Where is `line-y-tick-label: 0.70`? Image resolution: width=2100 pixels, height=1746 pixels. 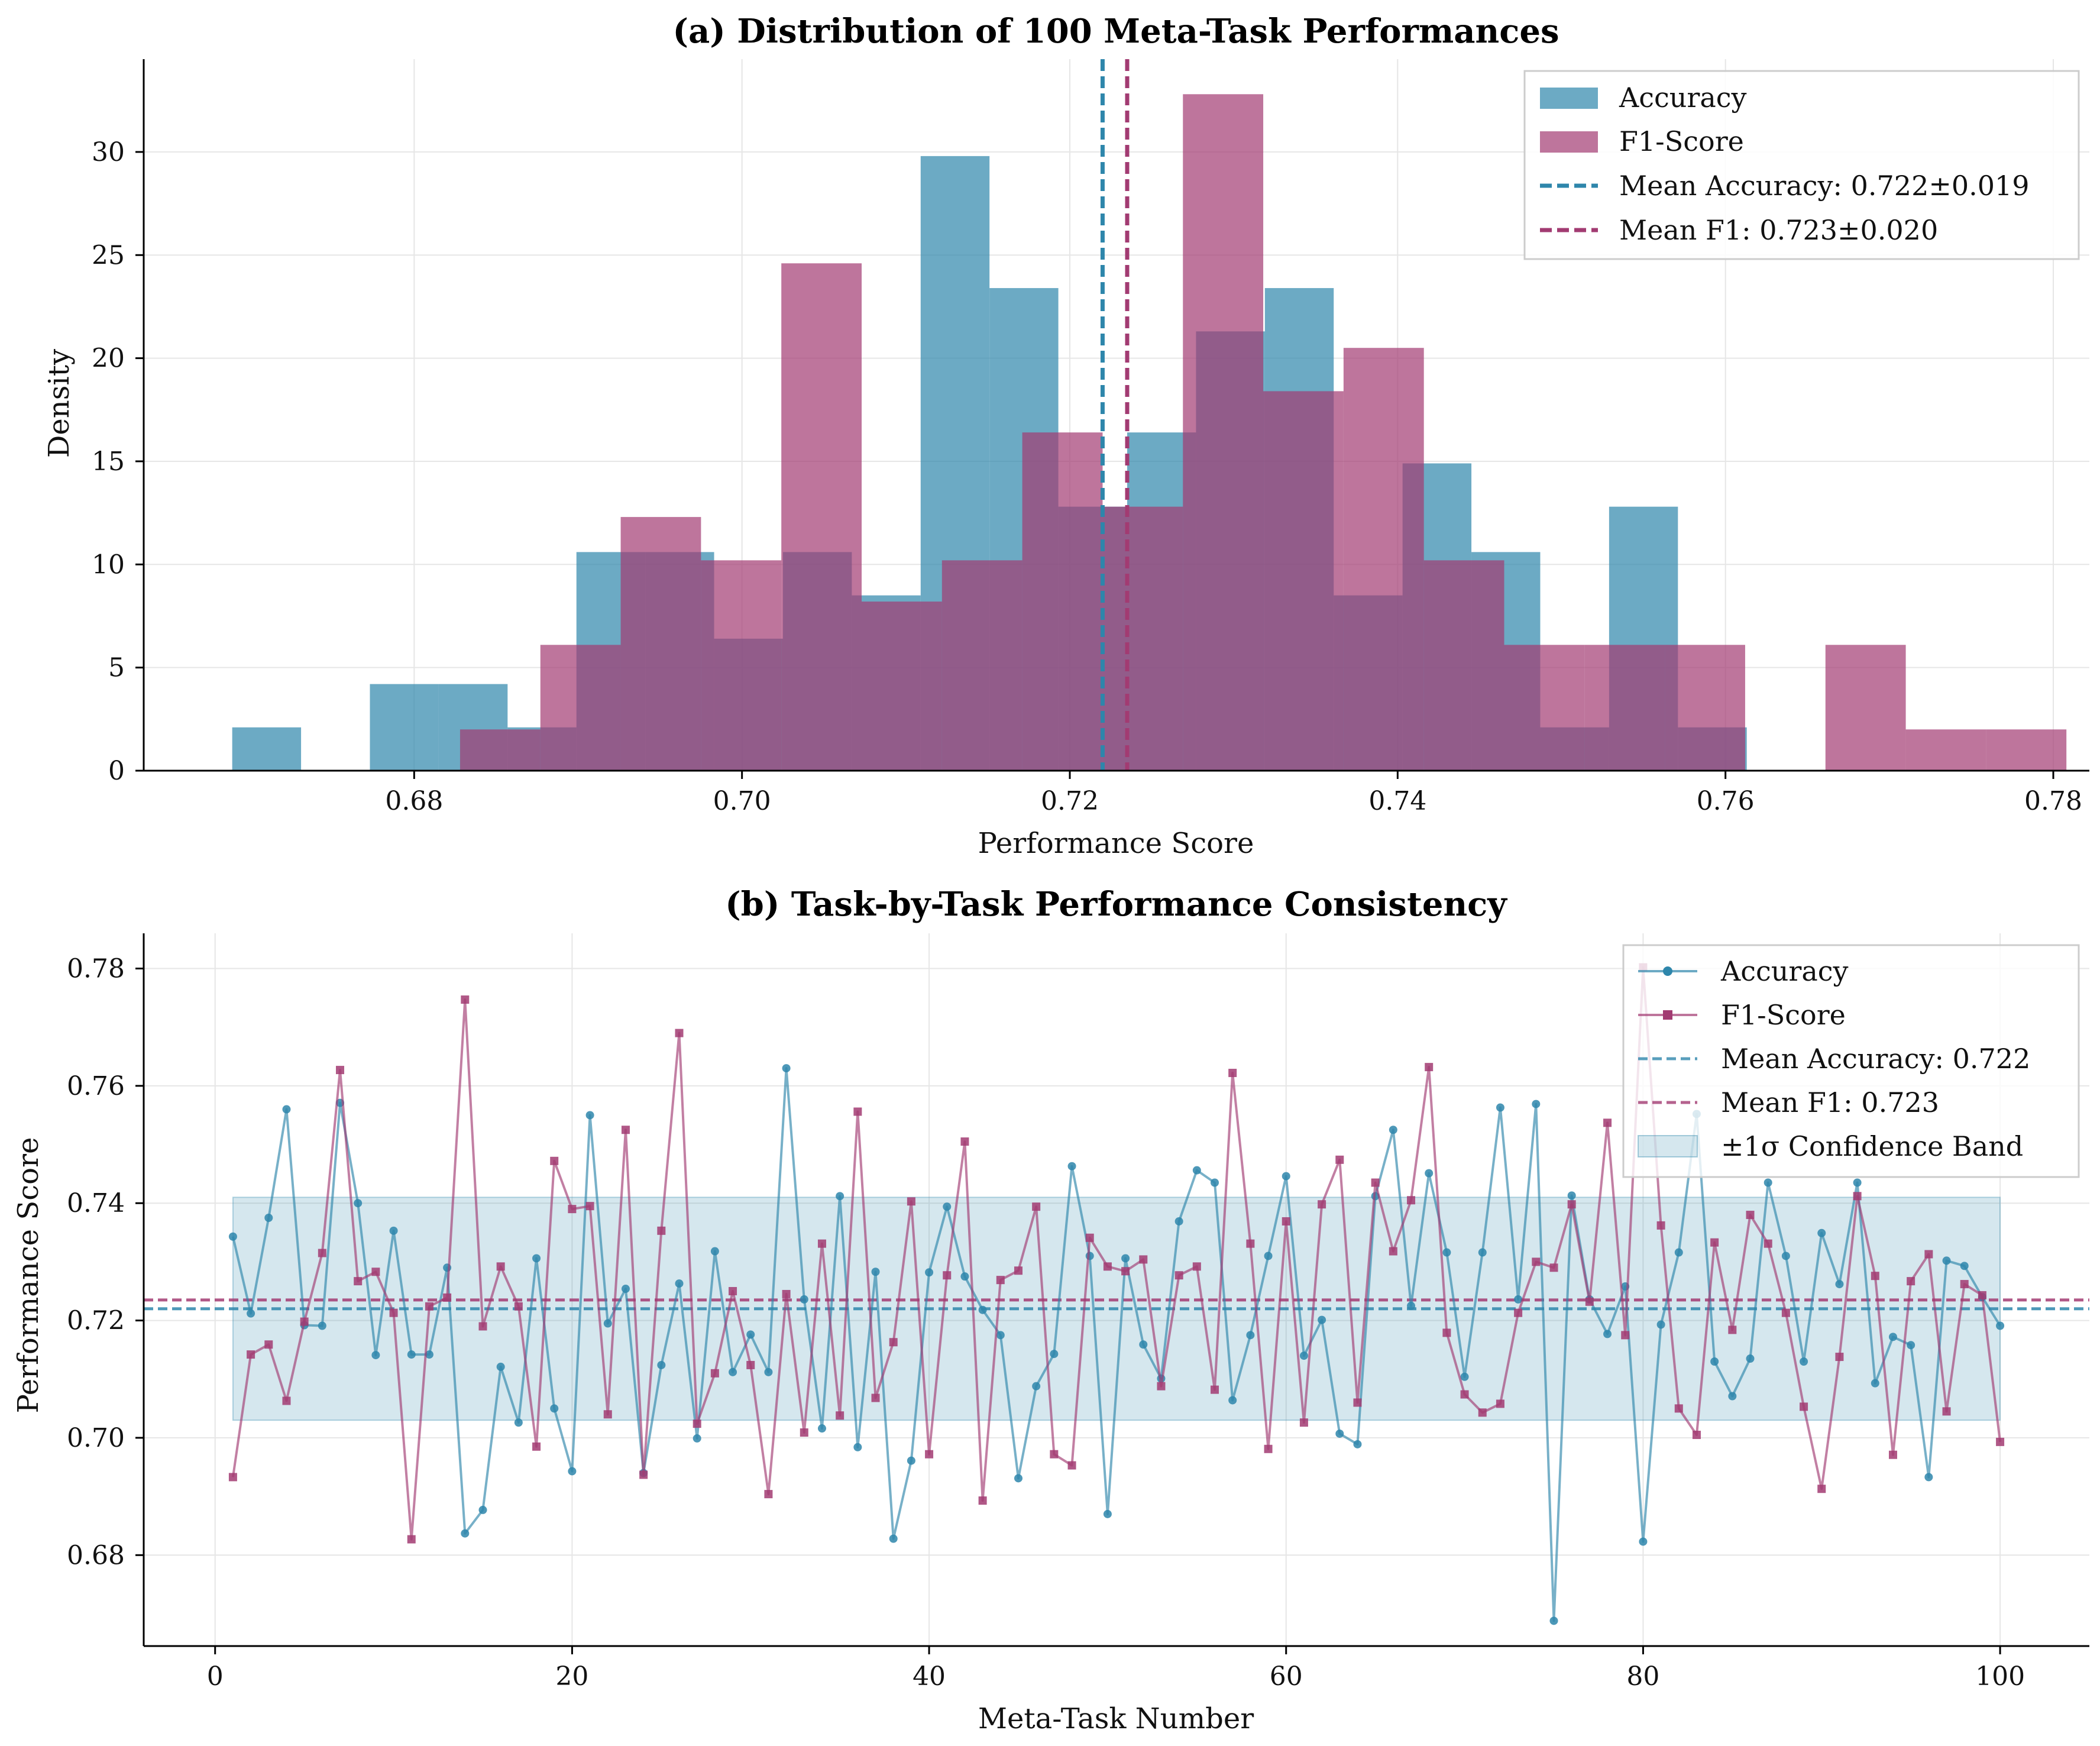
line-y-tick-label: 0.70 is located at coordinates (96, 1438).